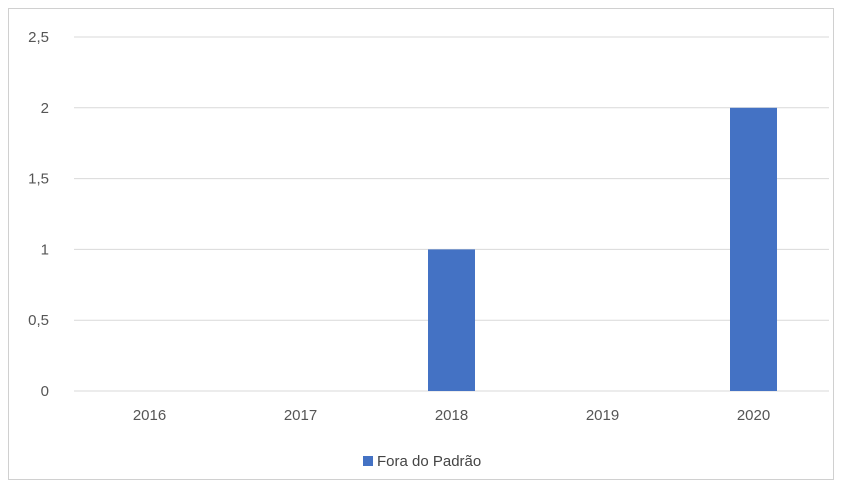 Image resolution: width=843 pixels, height=485 pixels. Describe the element at coordinates (451, 320) in the screenshot. I see `bar-2018` at that location.